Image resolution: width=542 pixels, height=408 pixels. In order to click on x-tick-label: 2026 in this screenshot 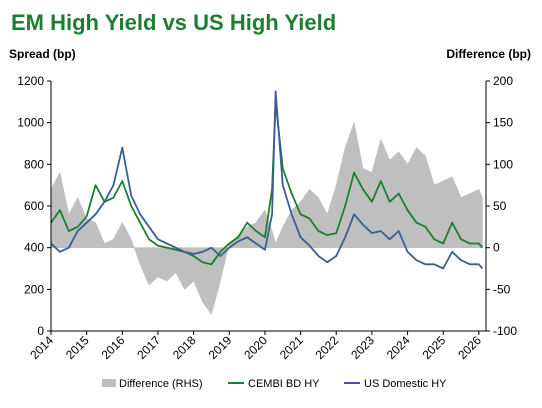, I will do `click(469, 347)`.